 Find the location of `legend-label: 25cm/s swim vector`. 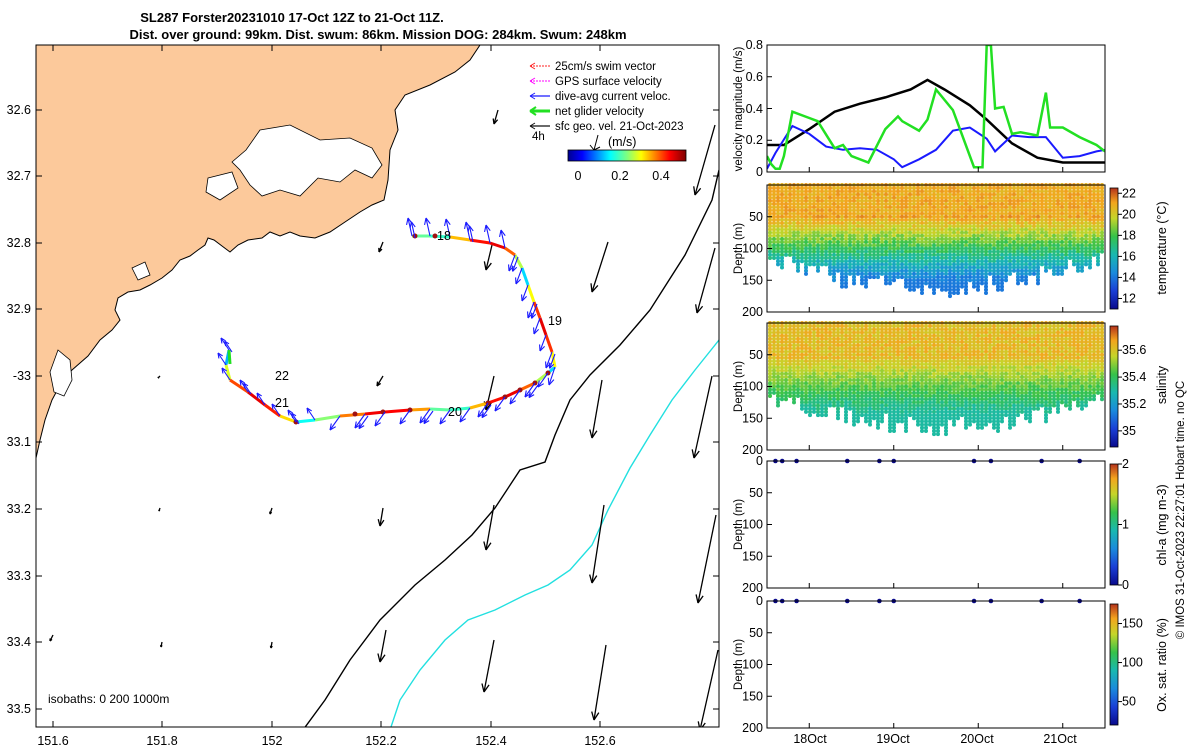

legend-label: 25cm/s swim vector is located at coordinates (605, 67).